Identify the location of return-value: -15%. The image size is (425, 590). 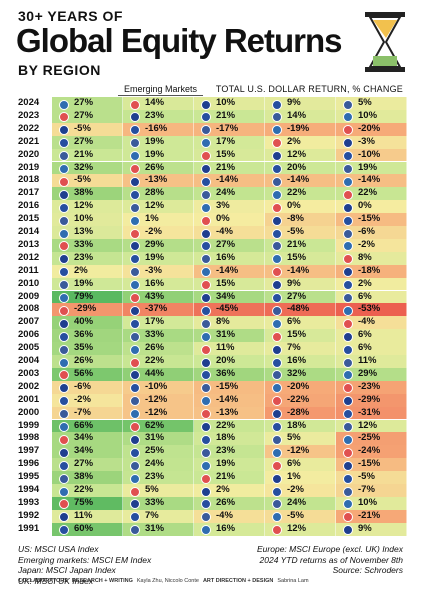
(369, 219).